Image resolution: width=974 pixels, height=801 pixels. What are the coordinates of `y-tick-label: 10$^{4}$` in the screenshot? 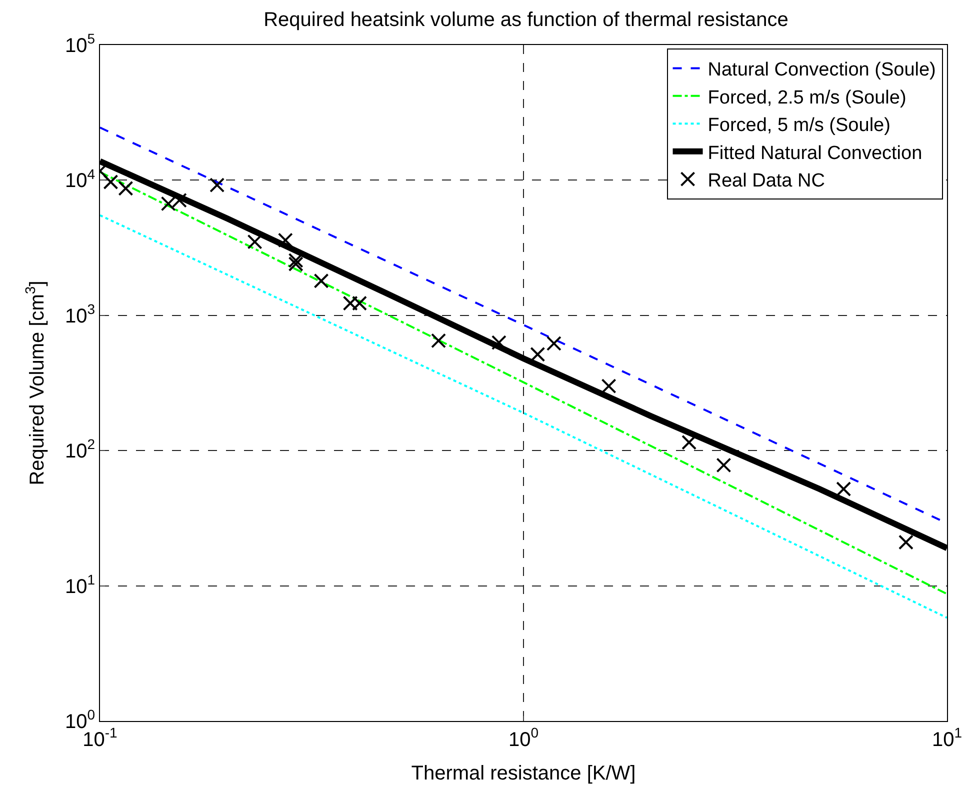 It's located at (80, 179).